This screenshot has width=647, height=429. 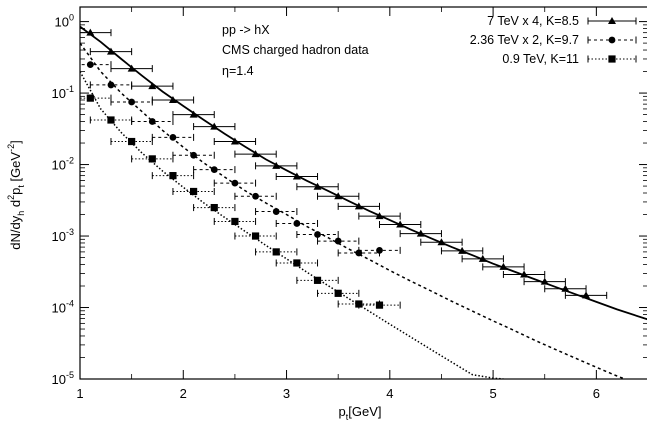 What do you see at coordinates (63, 378) in the screenshot?
I see `y-tick-label: 10⁻⁵` at bounding box center [63, 378].